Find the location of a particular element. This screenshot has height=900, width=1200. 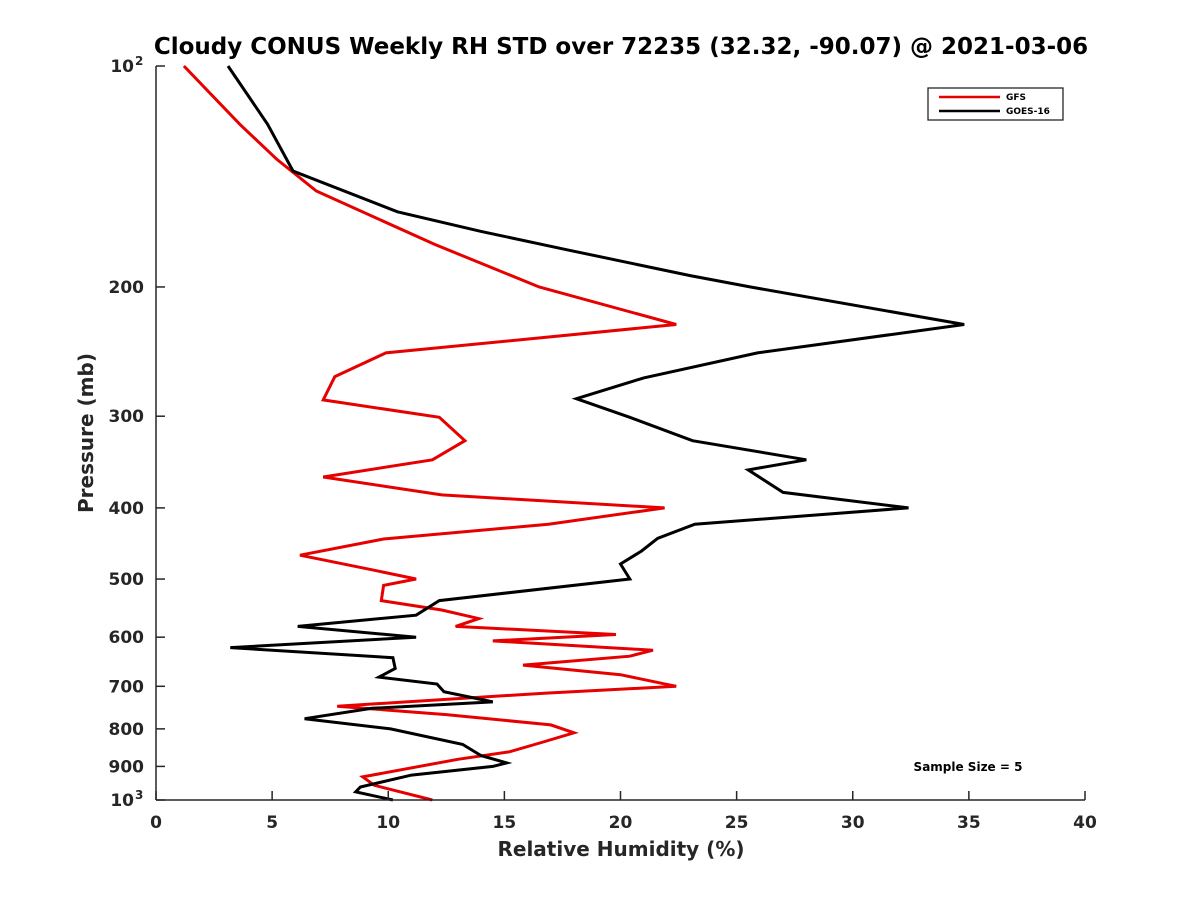

y-tick-exponent: 2 is located at coordinates (139, 61).